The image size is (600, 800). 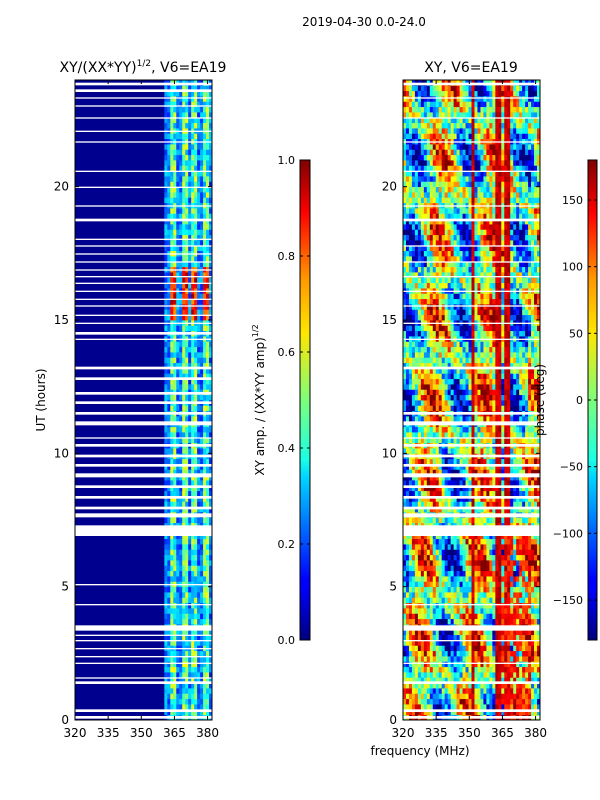 I want to click on amplitude-title-main: XY/(XX*YY), so click(x=98, y=68).